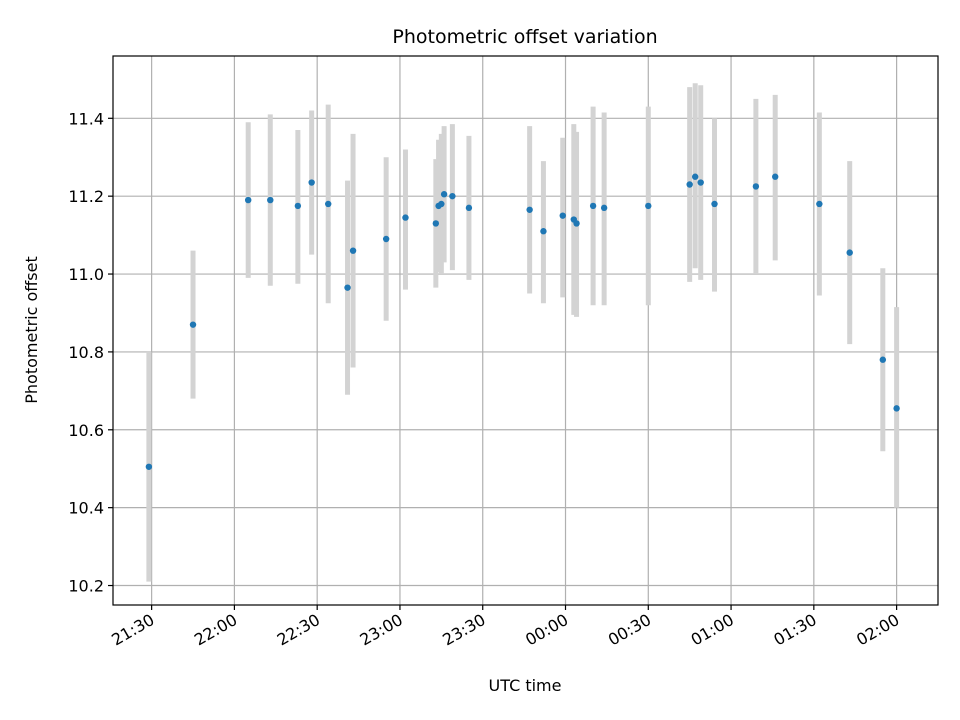 The width and height of the screenshot is (960, 720). Describe the element at coordinates (525, 685) in the screenshot. I see `x-axis-label: UTC time` at that location.